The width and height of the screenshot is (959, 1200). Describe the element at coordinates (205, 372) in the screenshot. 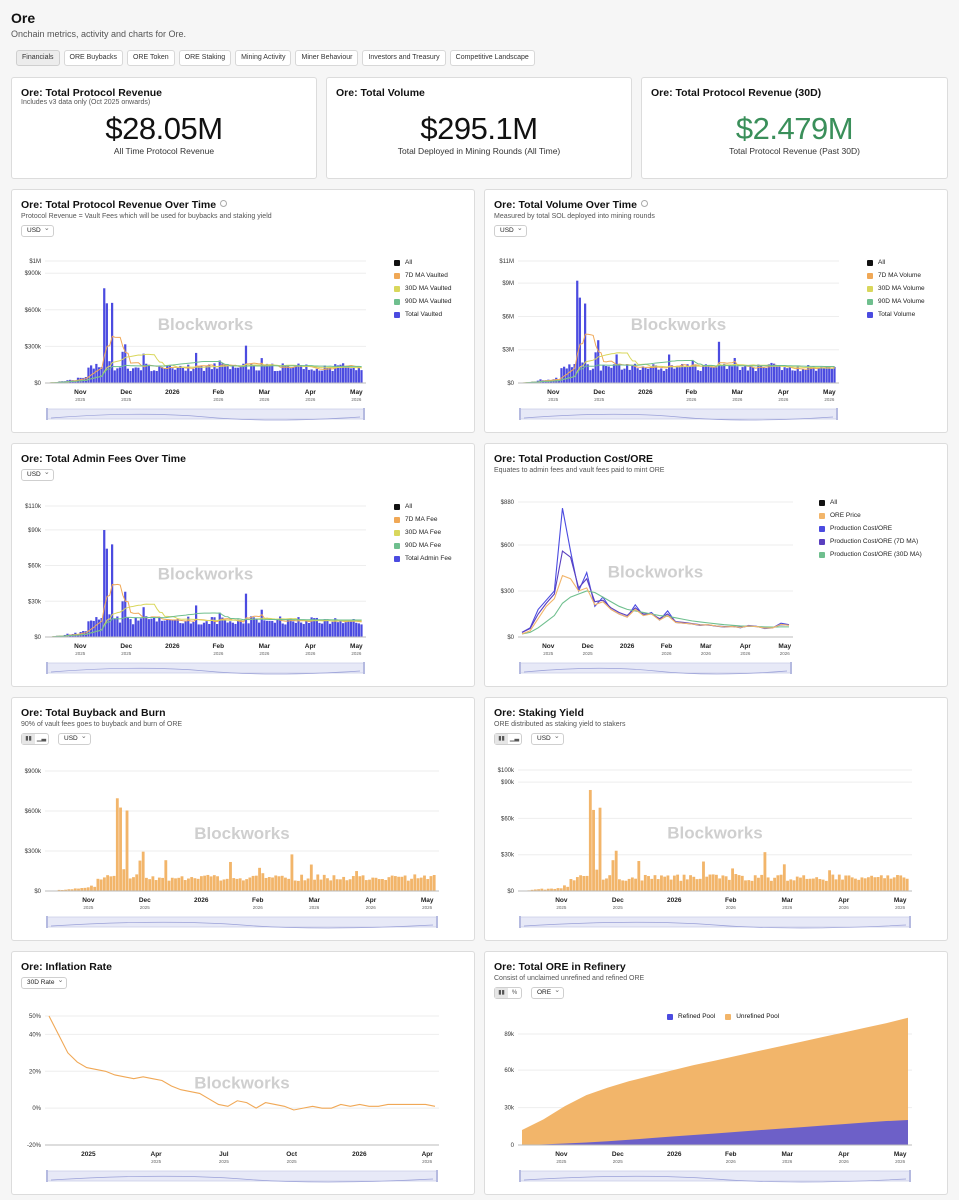

I see `moving-average-line` at that location.